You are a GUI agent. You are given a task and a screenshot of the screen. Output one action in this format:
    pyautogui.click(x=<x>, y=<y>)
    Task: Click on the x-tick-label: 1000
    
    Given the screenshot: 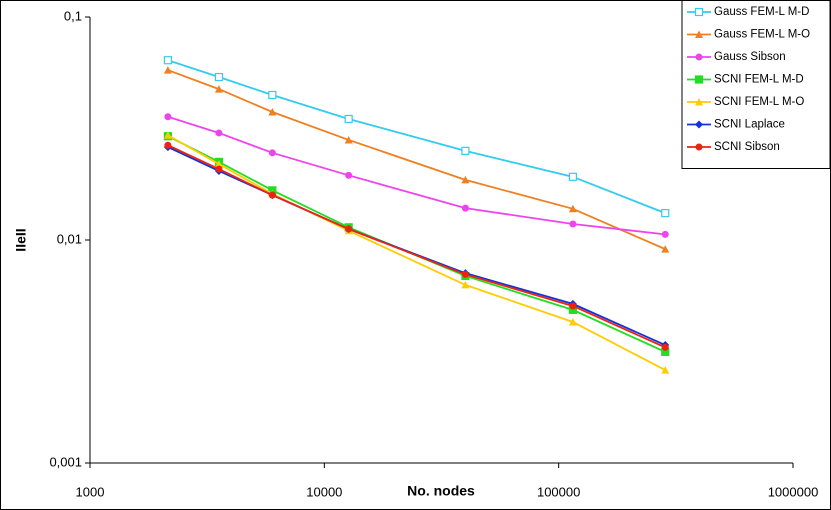 What is the action you would take?
    pyautogui.click(x=90, y=491)
    